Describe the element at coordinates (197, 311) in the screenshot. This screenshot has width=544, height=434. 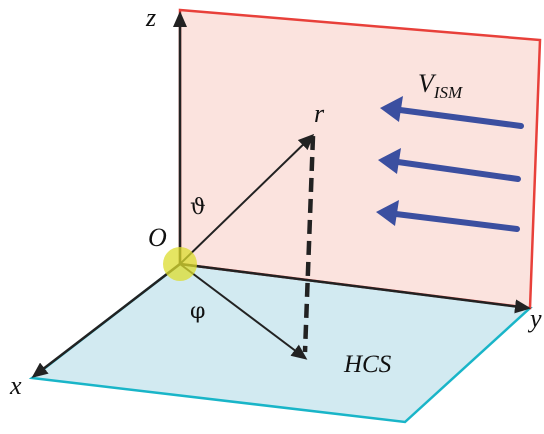
I see `phi-label: φ` at that location.